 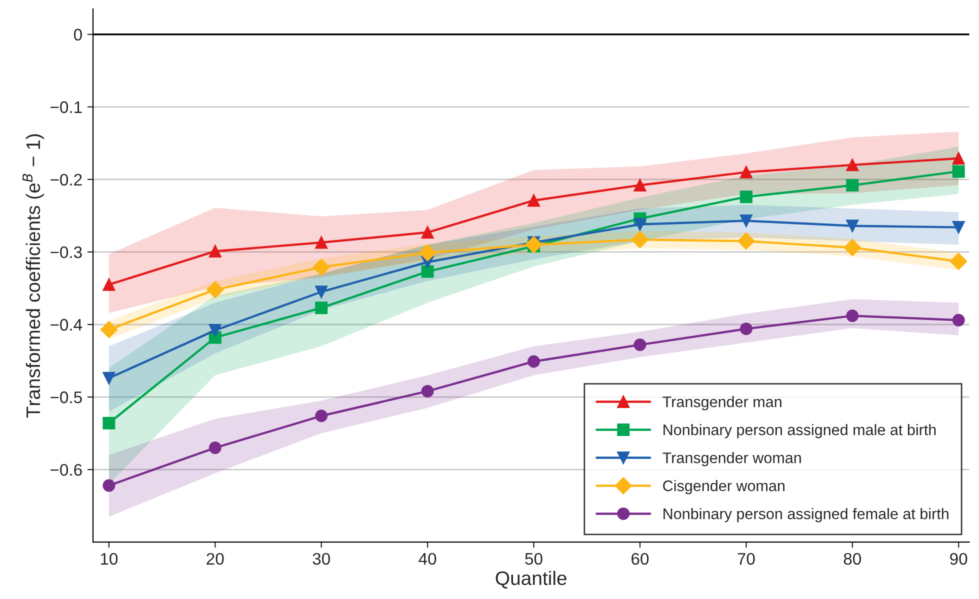 I want to click on legend-label: Transgender woman, so click(x=731, y=459).